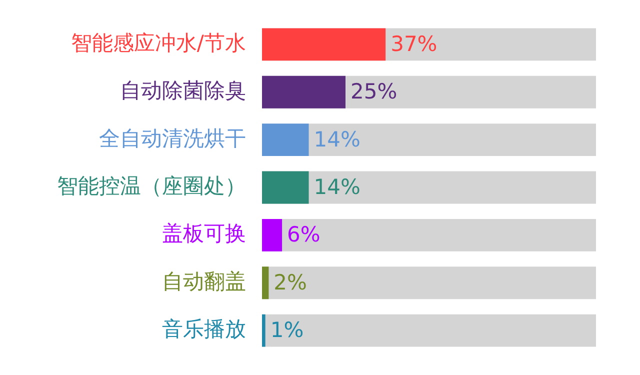 The image size is (640, 375). I want to click on y-tick-label: 自动翻盖, so click(204, 281).